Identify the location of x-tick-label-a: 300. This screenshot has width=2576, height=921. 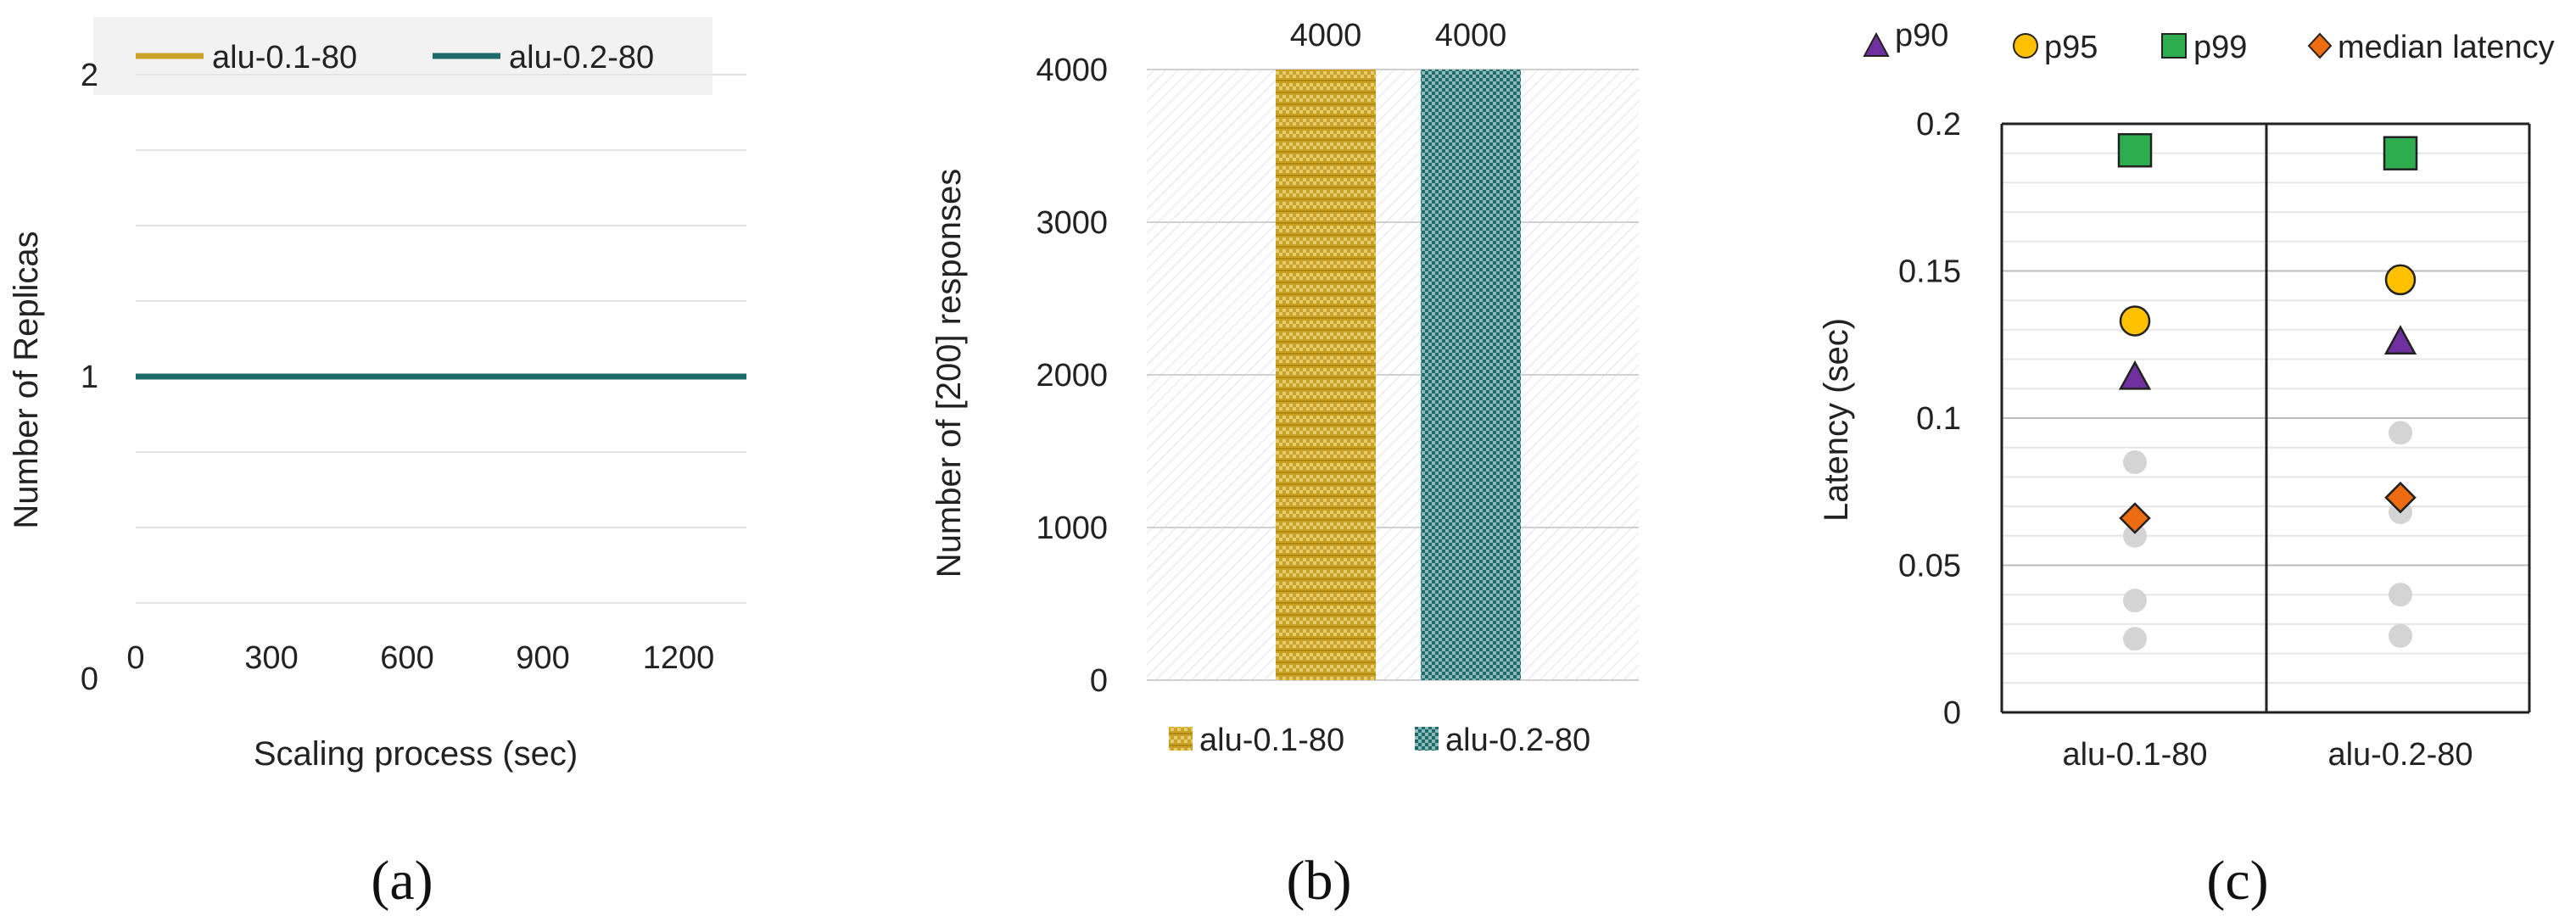
(271, 658).